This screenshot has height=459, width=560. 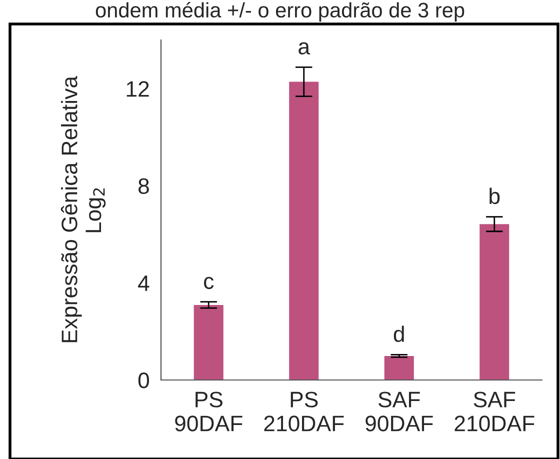 What do you see at coordinates (399, 334) in the screenshot?
I see `annotation: d` at bounding box center [399, 334].